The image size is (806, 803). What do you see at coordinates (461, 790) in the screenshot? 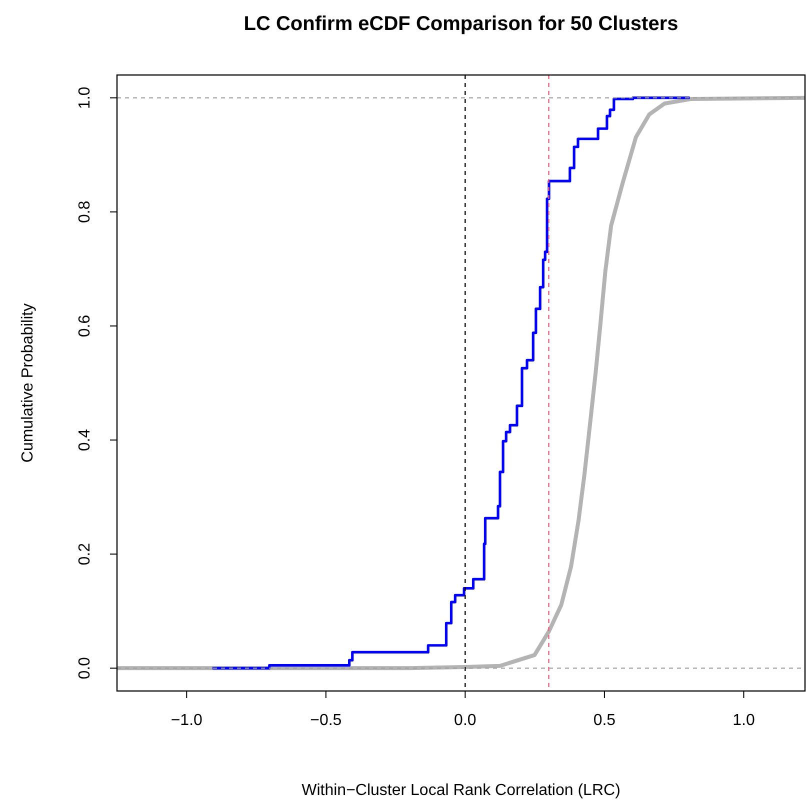
I see `x-axis-title: Within−Cluster Local Rank Correlation (LRC)` at bounding box center [461, 790].